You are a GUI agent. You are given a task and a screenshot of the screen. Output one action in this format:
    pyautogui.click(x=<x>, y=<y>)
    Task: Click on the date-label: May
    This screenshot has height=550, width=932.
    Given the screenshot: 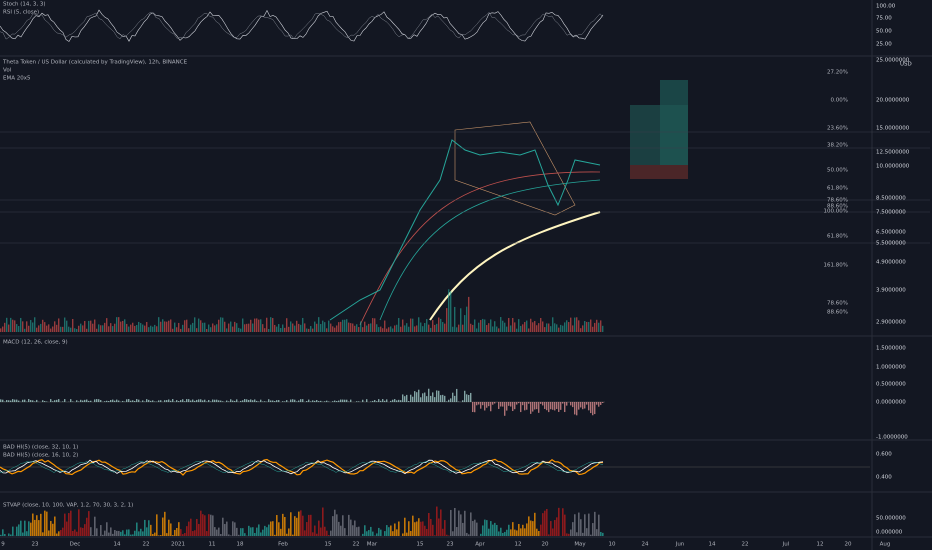 What is the action you would take?
    pyautogui.click(x=580, y=545)
    